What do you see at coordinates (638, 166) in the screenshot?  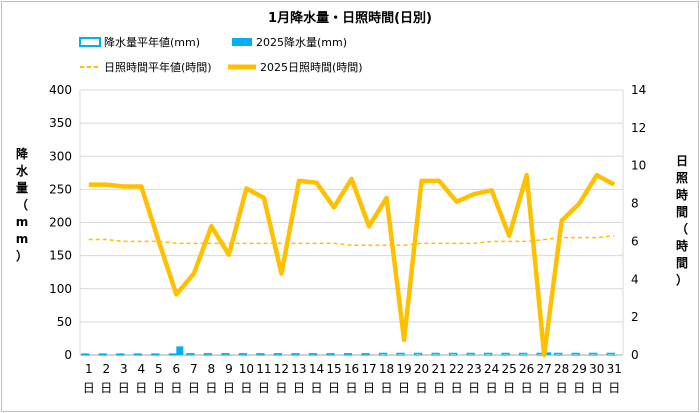 I see `right-tick-label: 10` at bounding box center [638, 166].